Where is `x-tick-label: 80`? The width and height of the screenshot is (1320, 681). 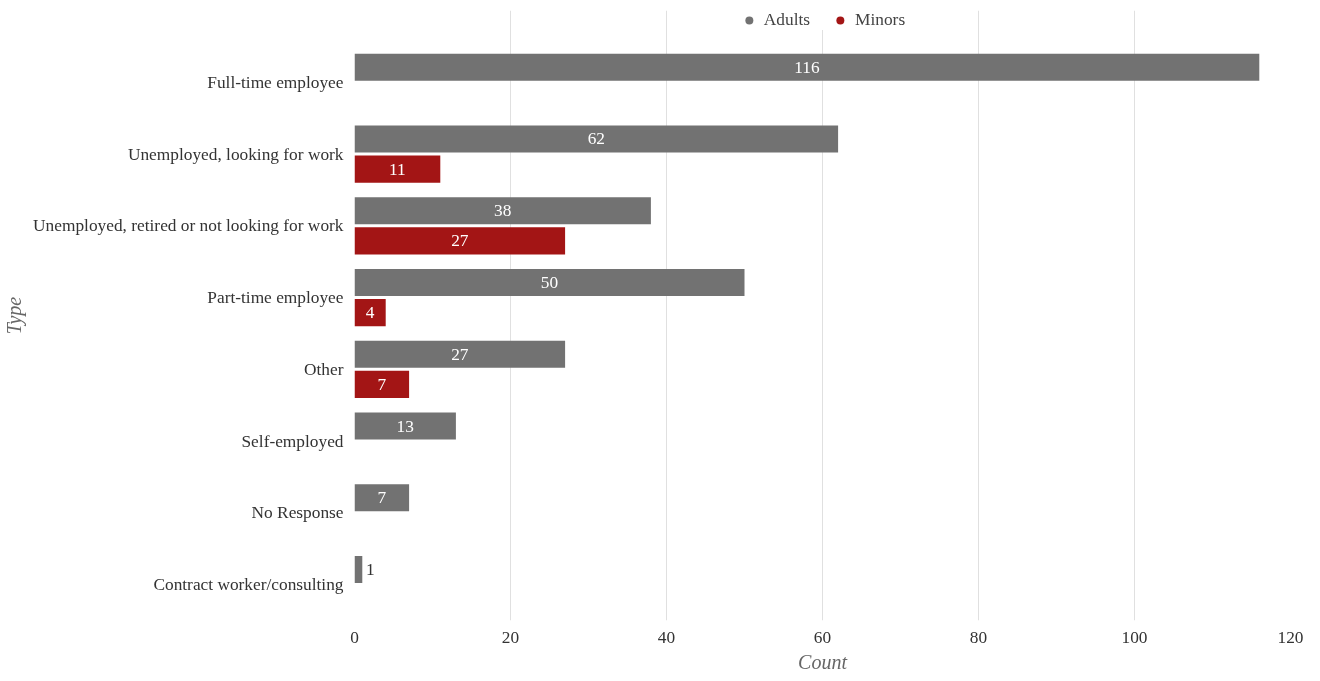
x-tick-label: 80 is located at coordinates (978, 637).